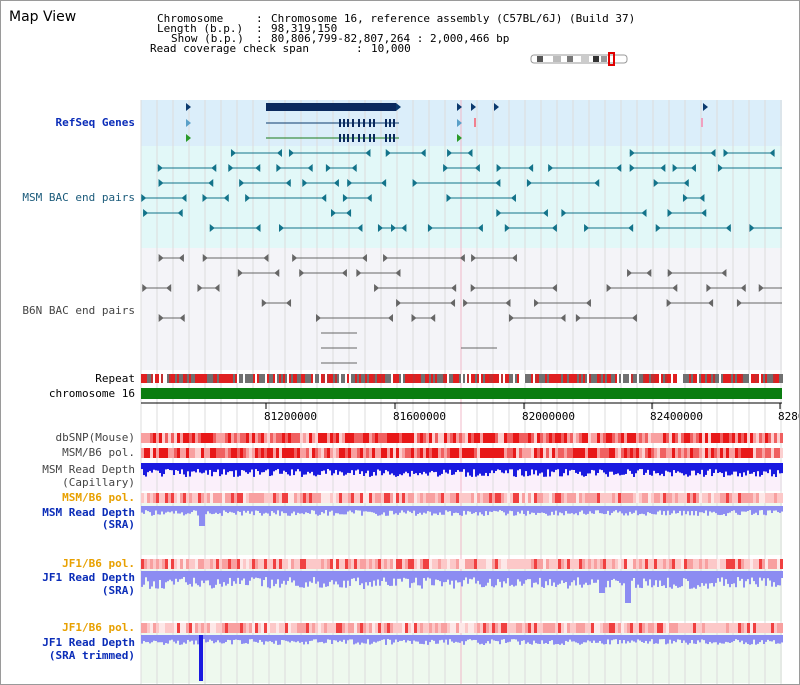 The width and height of the screenshot is (800, 685). I want to click on track-label-dbsnp: dbSNP(Mouse), so click(95, 437).